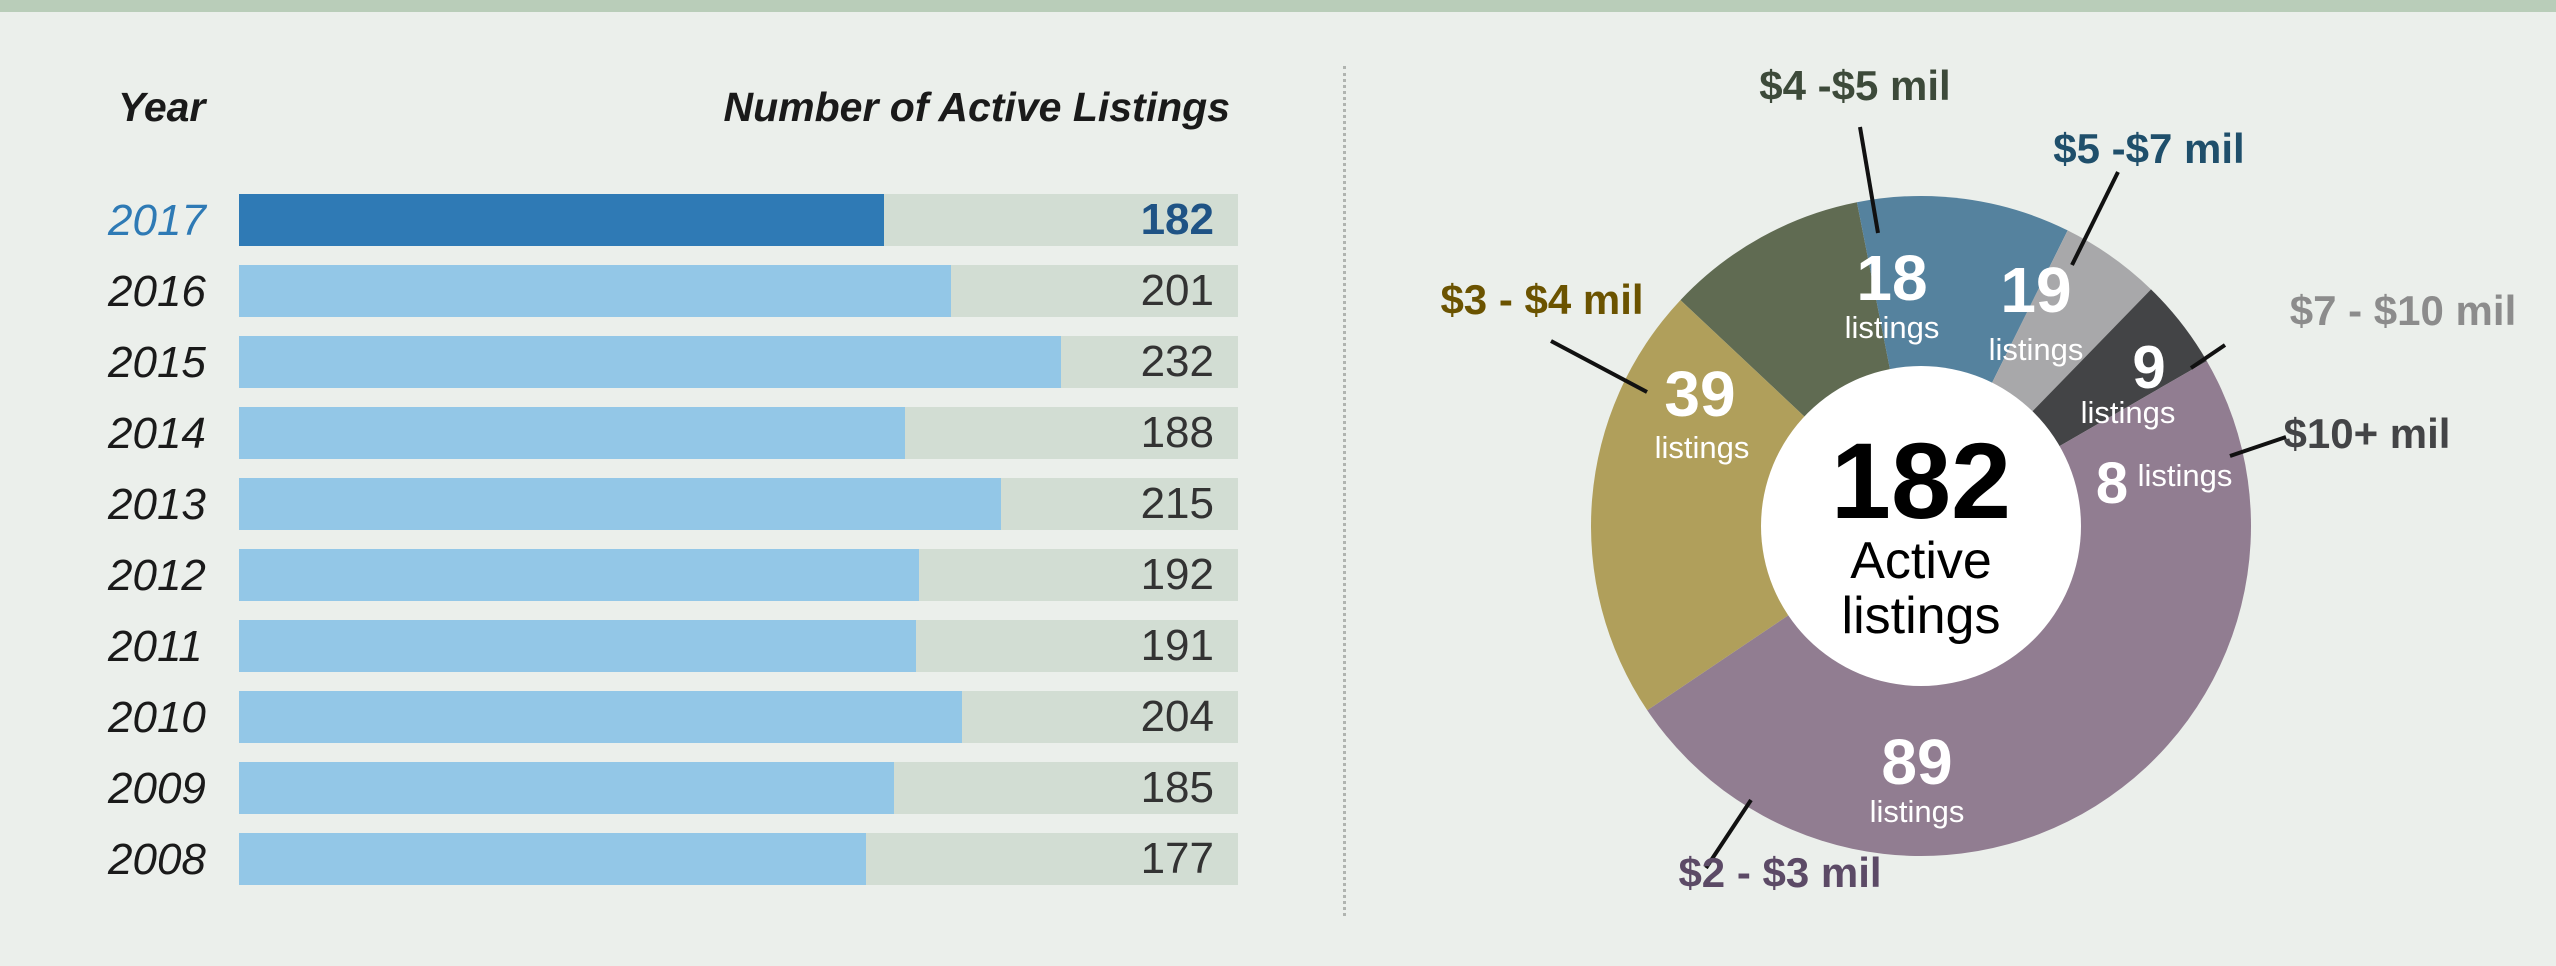 This screenshot has height=966, width=2556. Describe the element at coordinates (157, 362) in the screenshot. I see `year-label: 2015` at that location.